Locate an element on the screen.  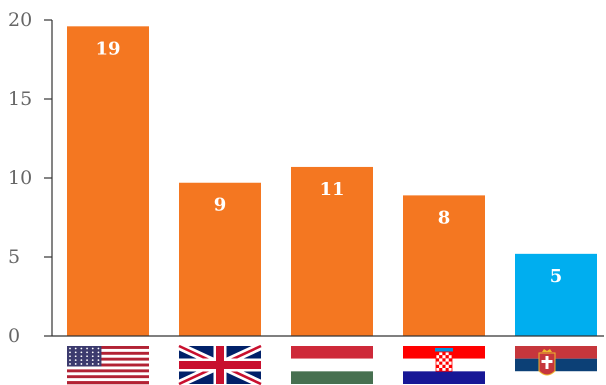
bar-uk is located at coordinates (220, 259).